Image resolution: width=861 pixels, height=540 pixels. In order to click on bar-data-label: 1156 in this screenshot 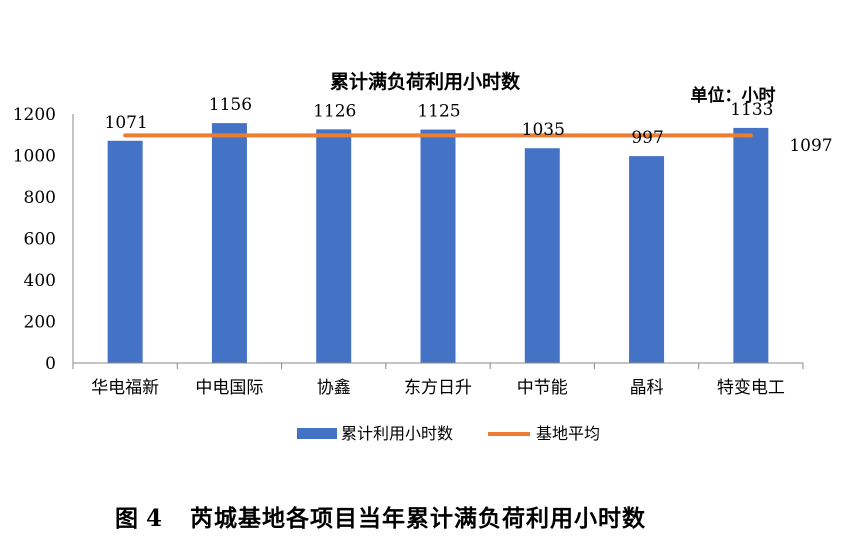, I will do `click(230, 105)`.